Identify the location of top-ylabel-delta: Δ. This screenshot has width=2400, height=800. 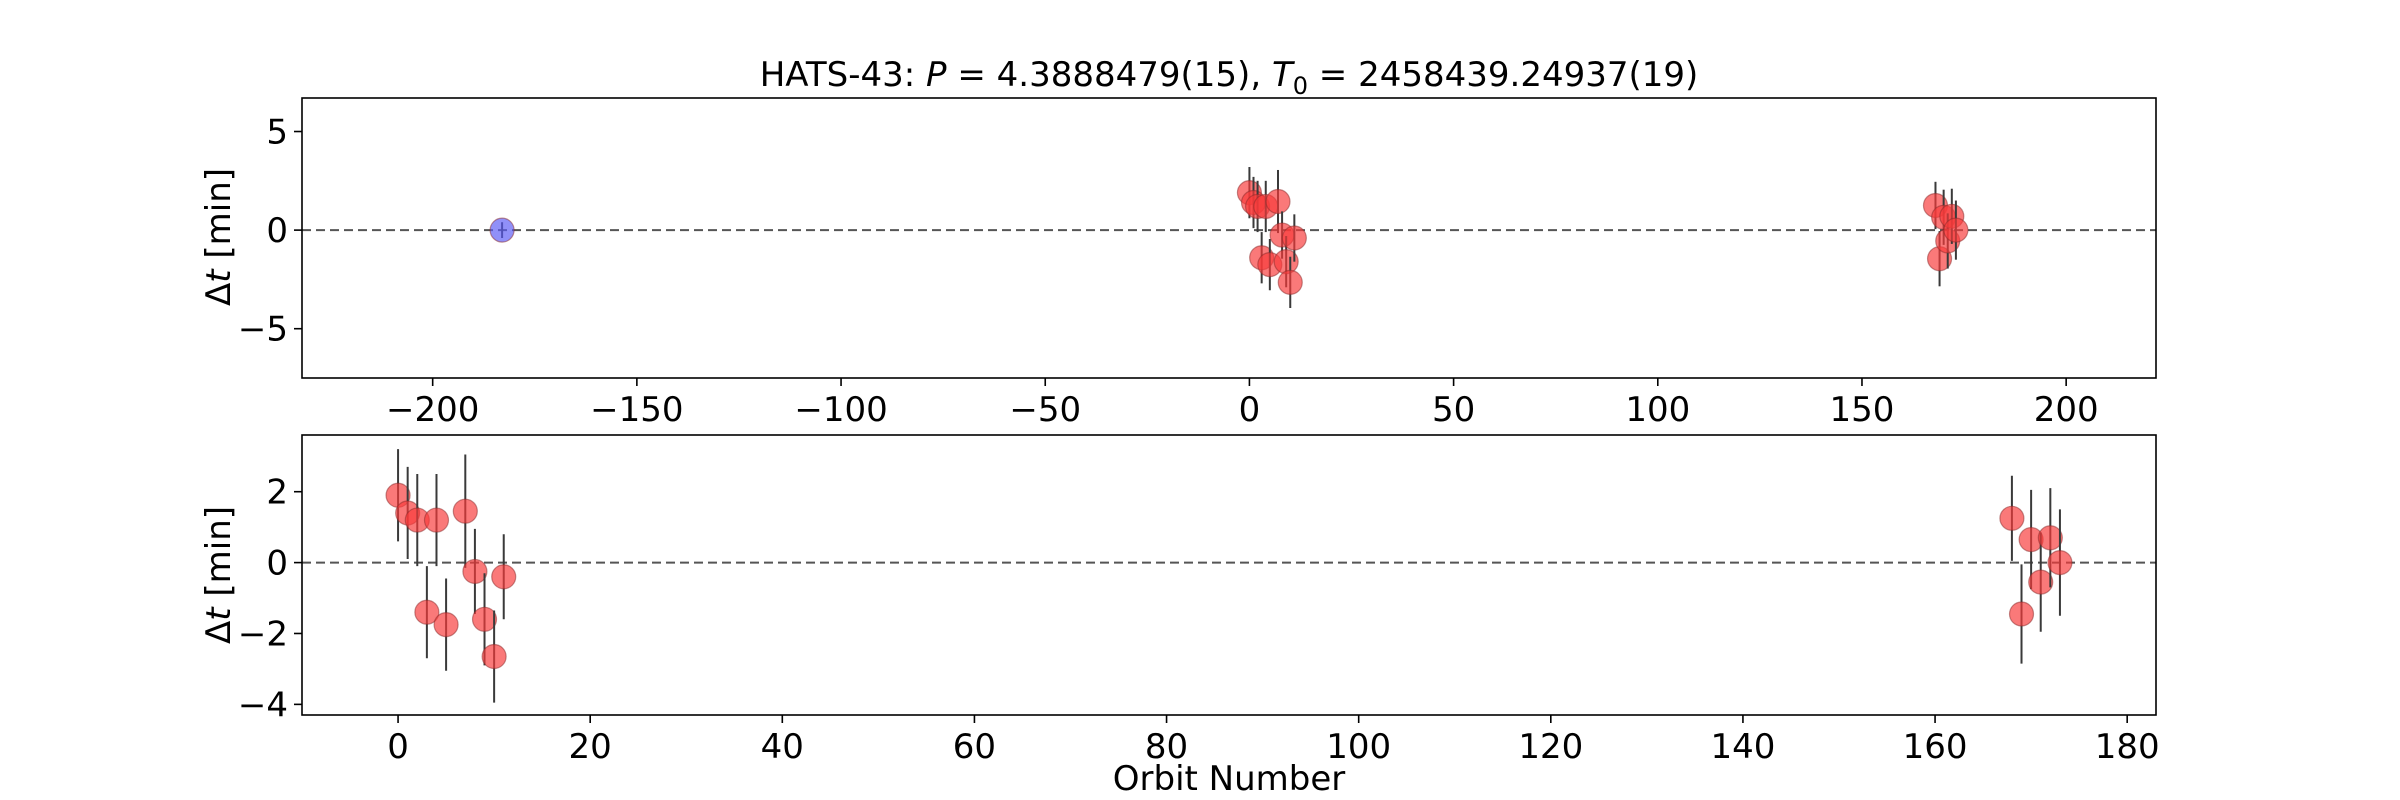
(219, 294).